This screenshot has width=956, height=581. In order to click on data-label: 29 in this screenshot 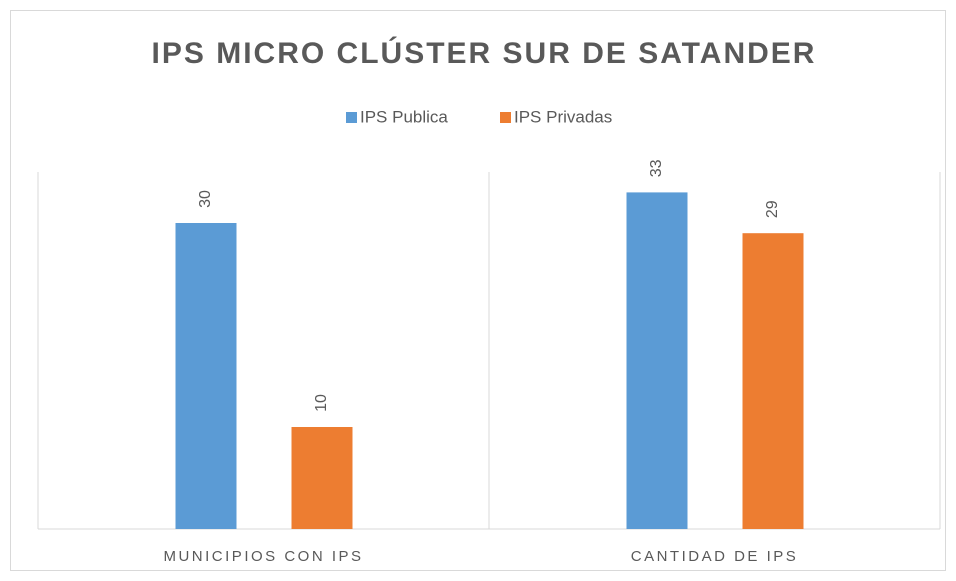, I will do `click(772, 209)`.